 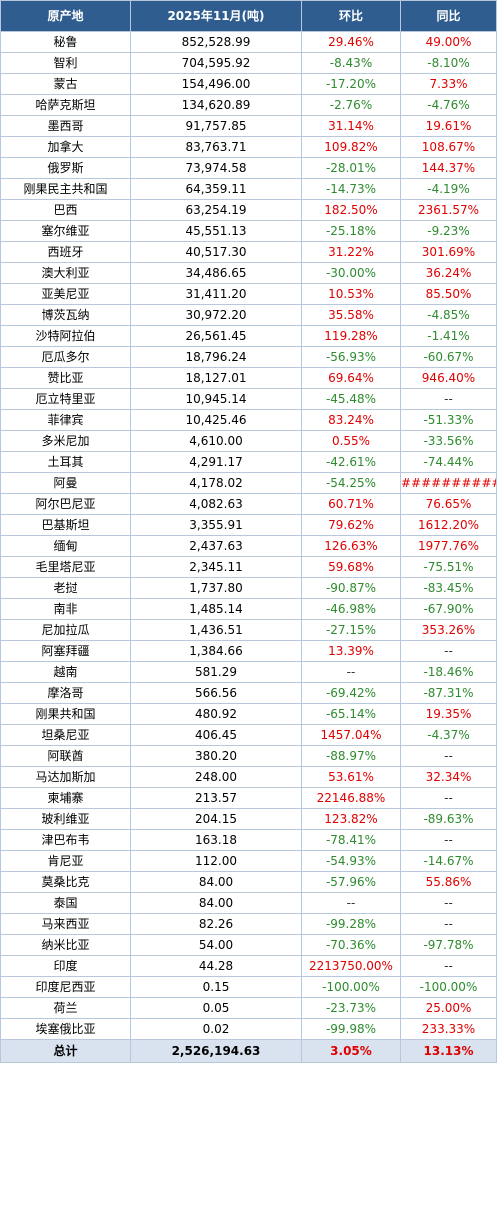 I want to click on table-row: 埃塞俄比亚 0.02 -99.98% 233.33%, so click(x=248, y=1029).